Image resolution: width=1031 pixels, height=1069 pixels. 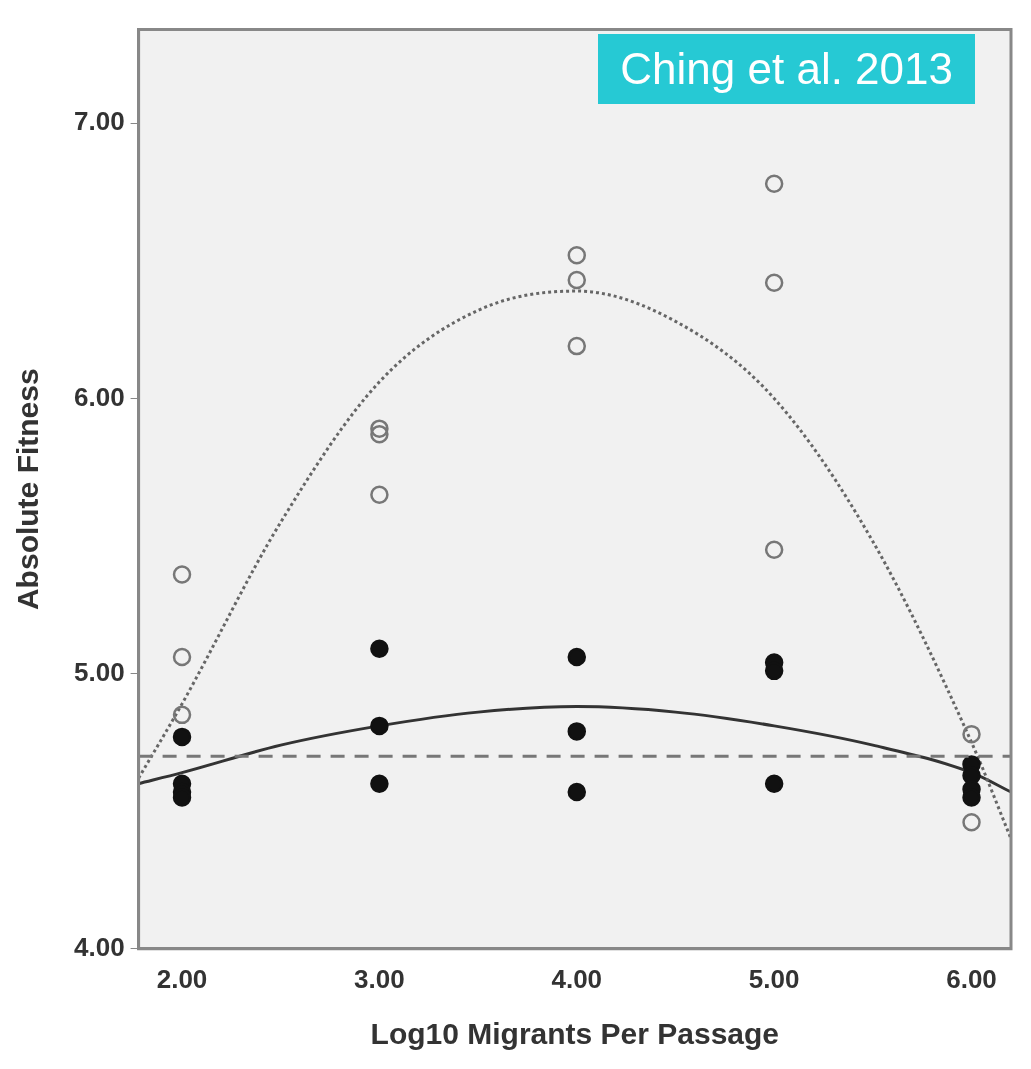 I want to click on x-tick-label: 4.00, so click(x=577, y=978).